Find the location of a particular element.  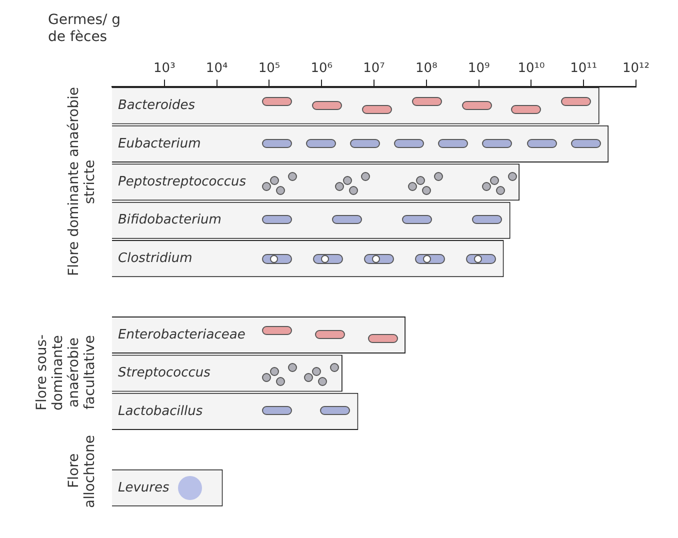

y-tick-label: Eubacterium is located at coordinates (159, 144).